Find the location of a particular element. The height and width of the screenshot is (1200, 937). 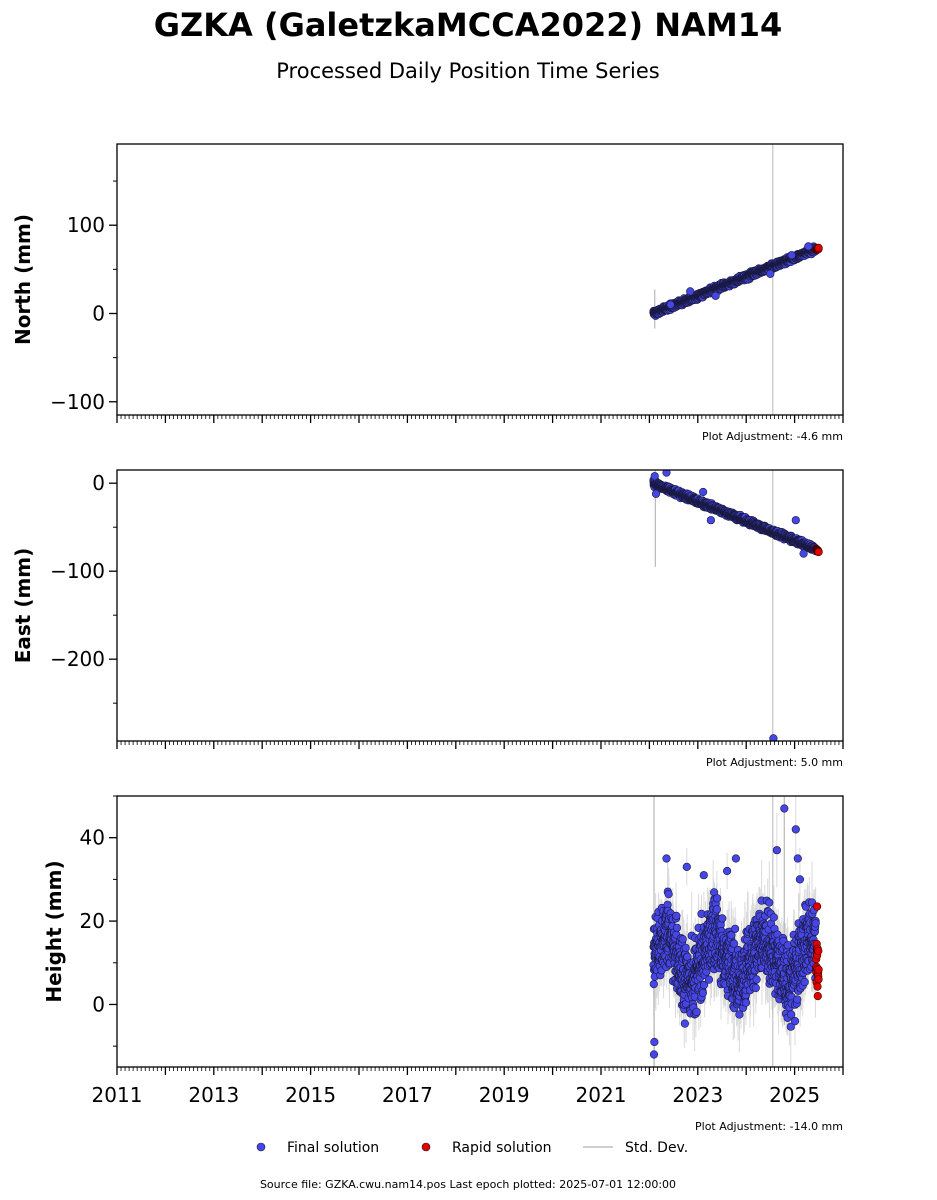

y-tick-label: 100 is located at coordinates (86, 225).